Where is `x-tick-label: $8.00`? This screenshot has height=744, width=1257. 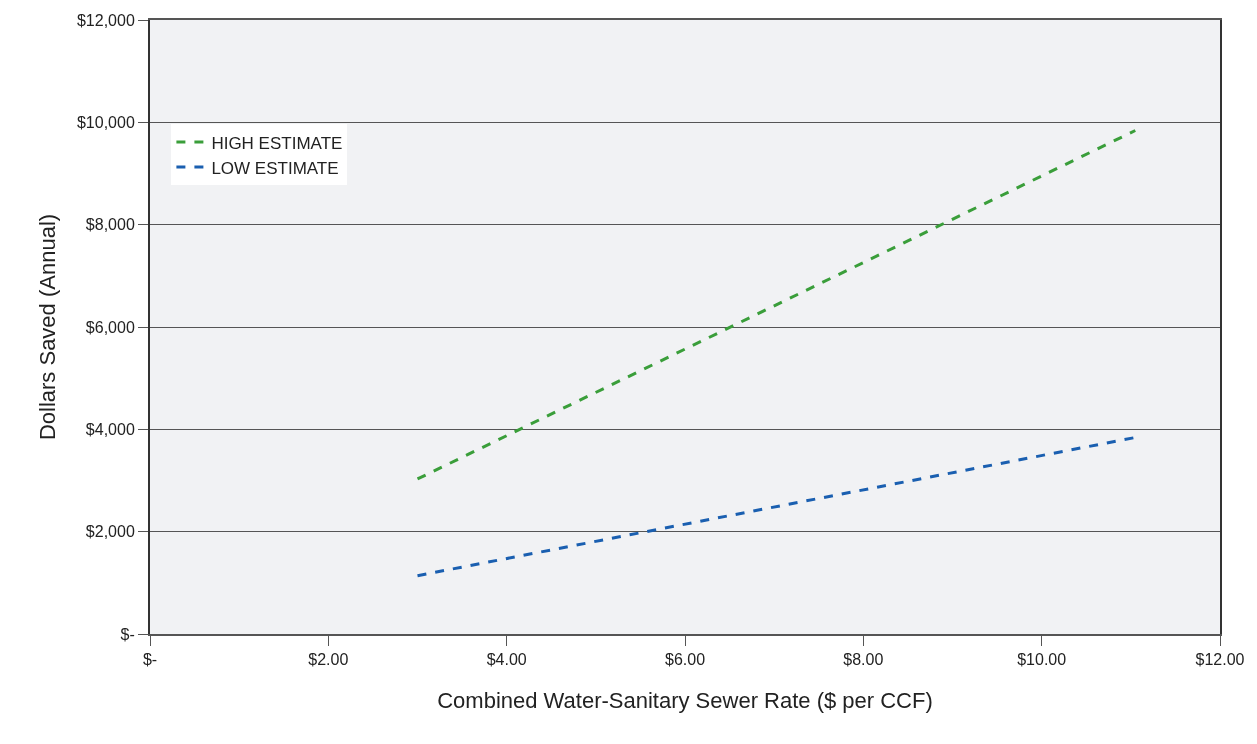 x-tick-label: $8.00 is located at coordinates (863, 660).